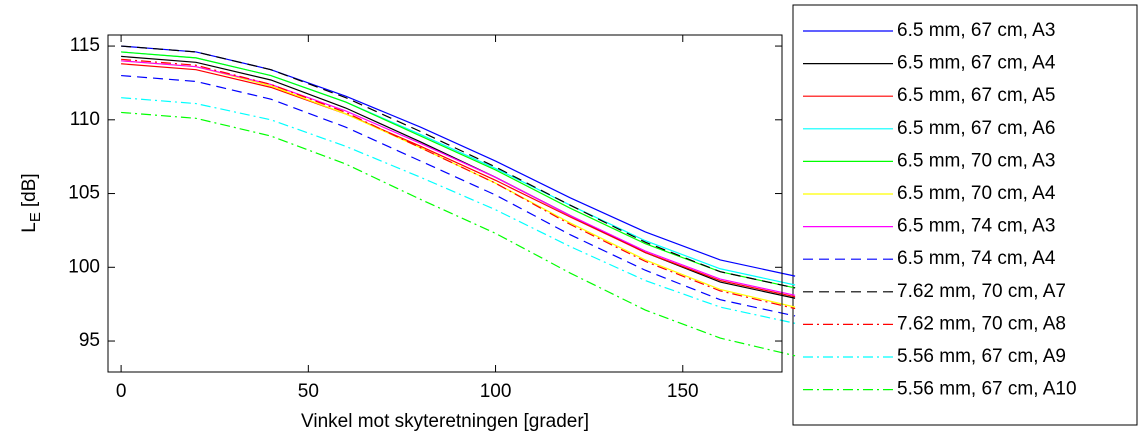 The image size is (1144, 437). What do you see at coordinates (84, 193) in the screenshot?
I see `y-tick-label: 105` at bounding box center [84, 193].